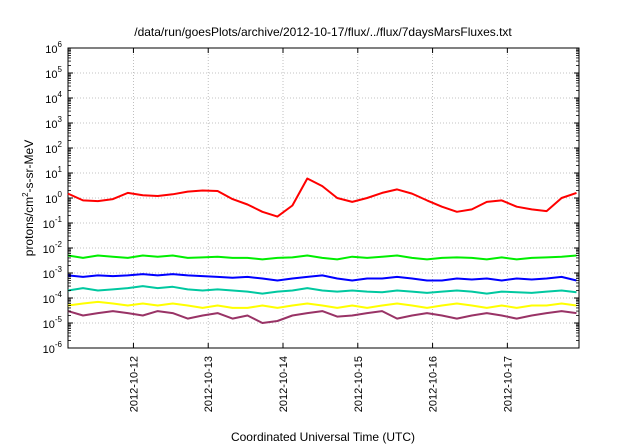  Describe the element at coordinates (53, 123) in the screenshot. I see `y-tick-label: 10³` at that location.